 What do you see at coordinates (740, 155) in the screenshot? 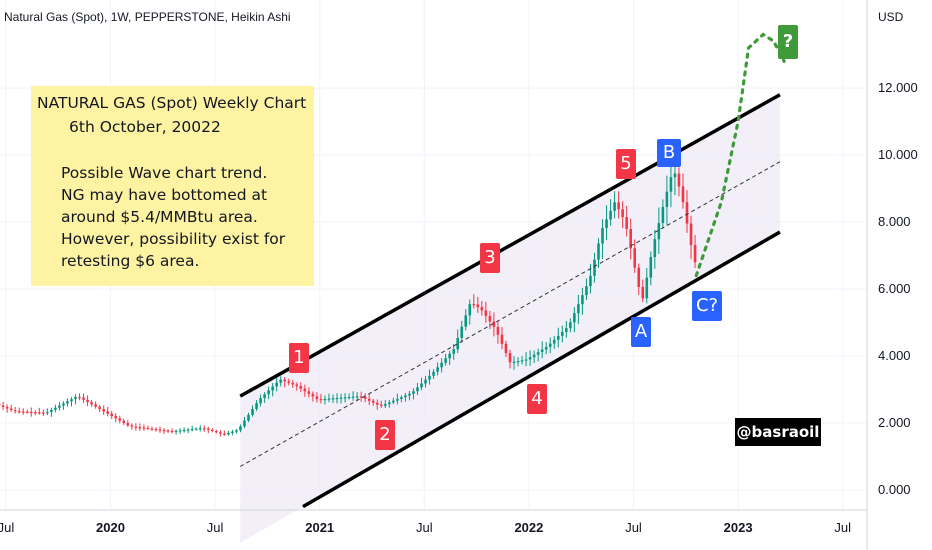
I see `projection-path` at bounding box center [740, 155].